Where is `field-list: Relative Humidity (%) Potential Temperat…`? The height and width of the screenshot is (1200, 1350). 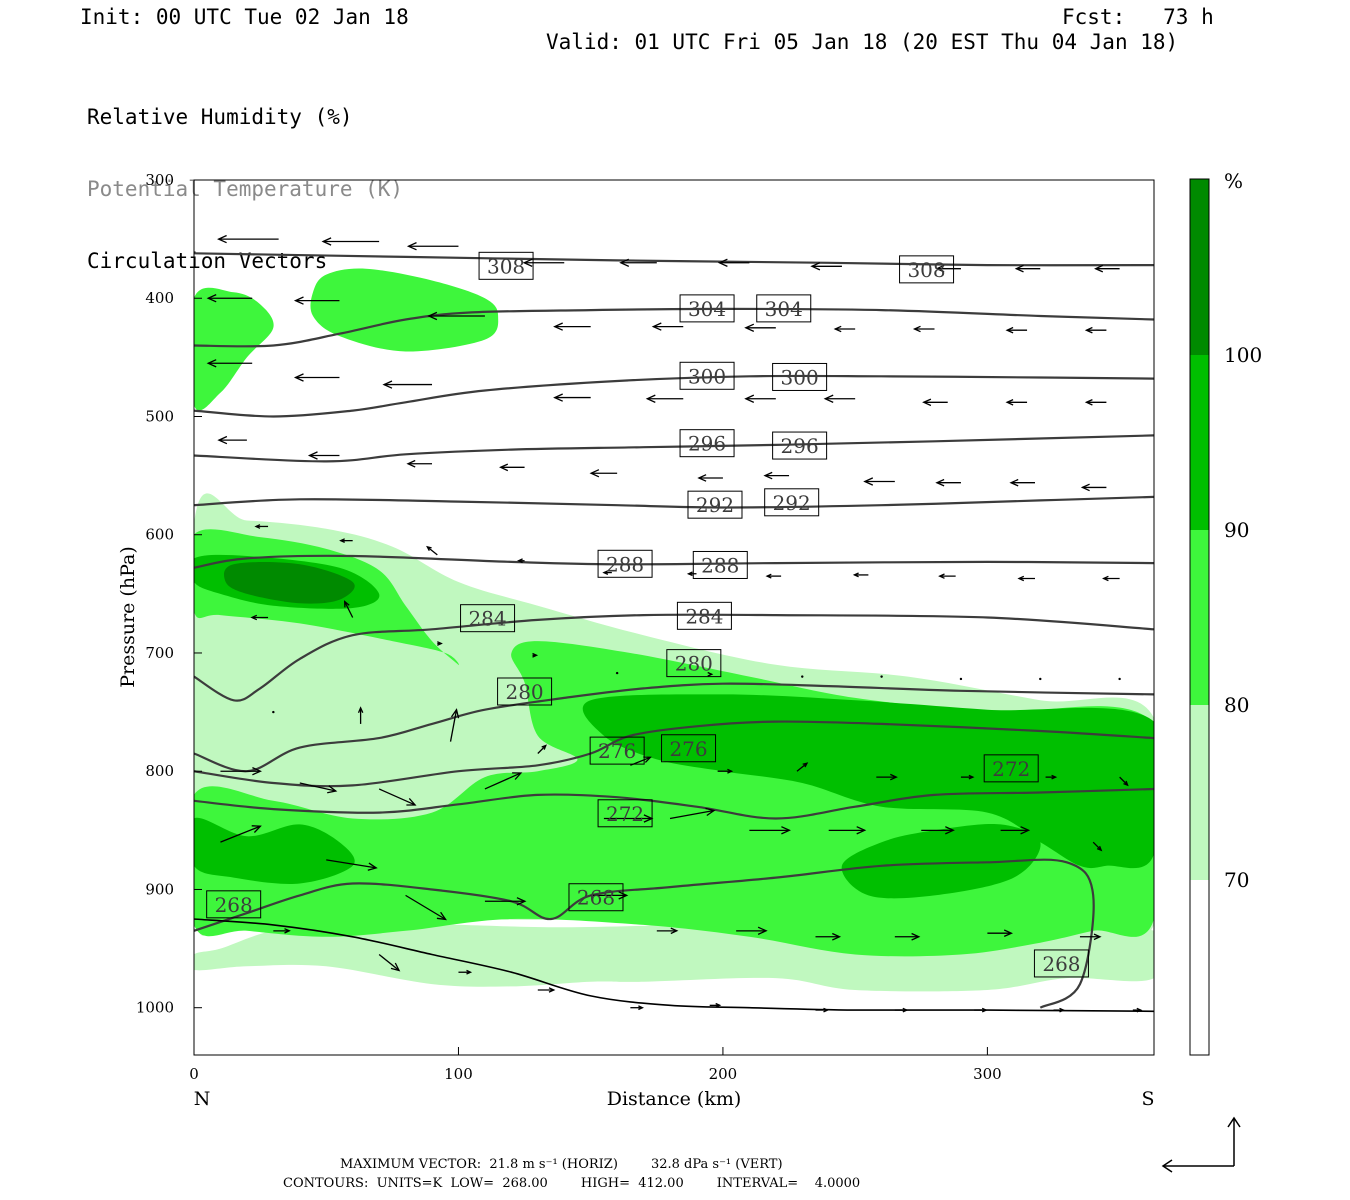
field-list: Relative Humidity (%) Potential Temperat… is located at coordinates (245, 177).